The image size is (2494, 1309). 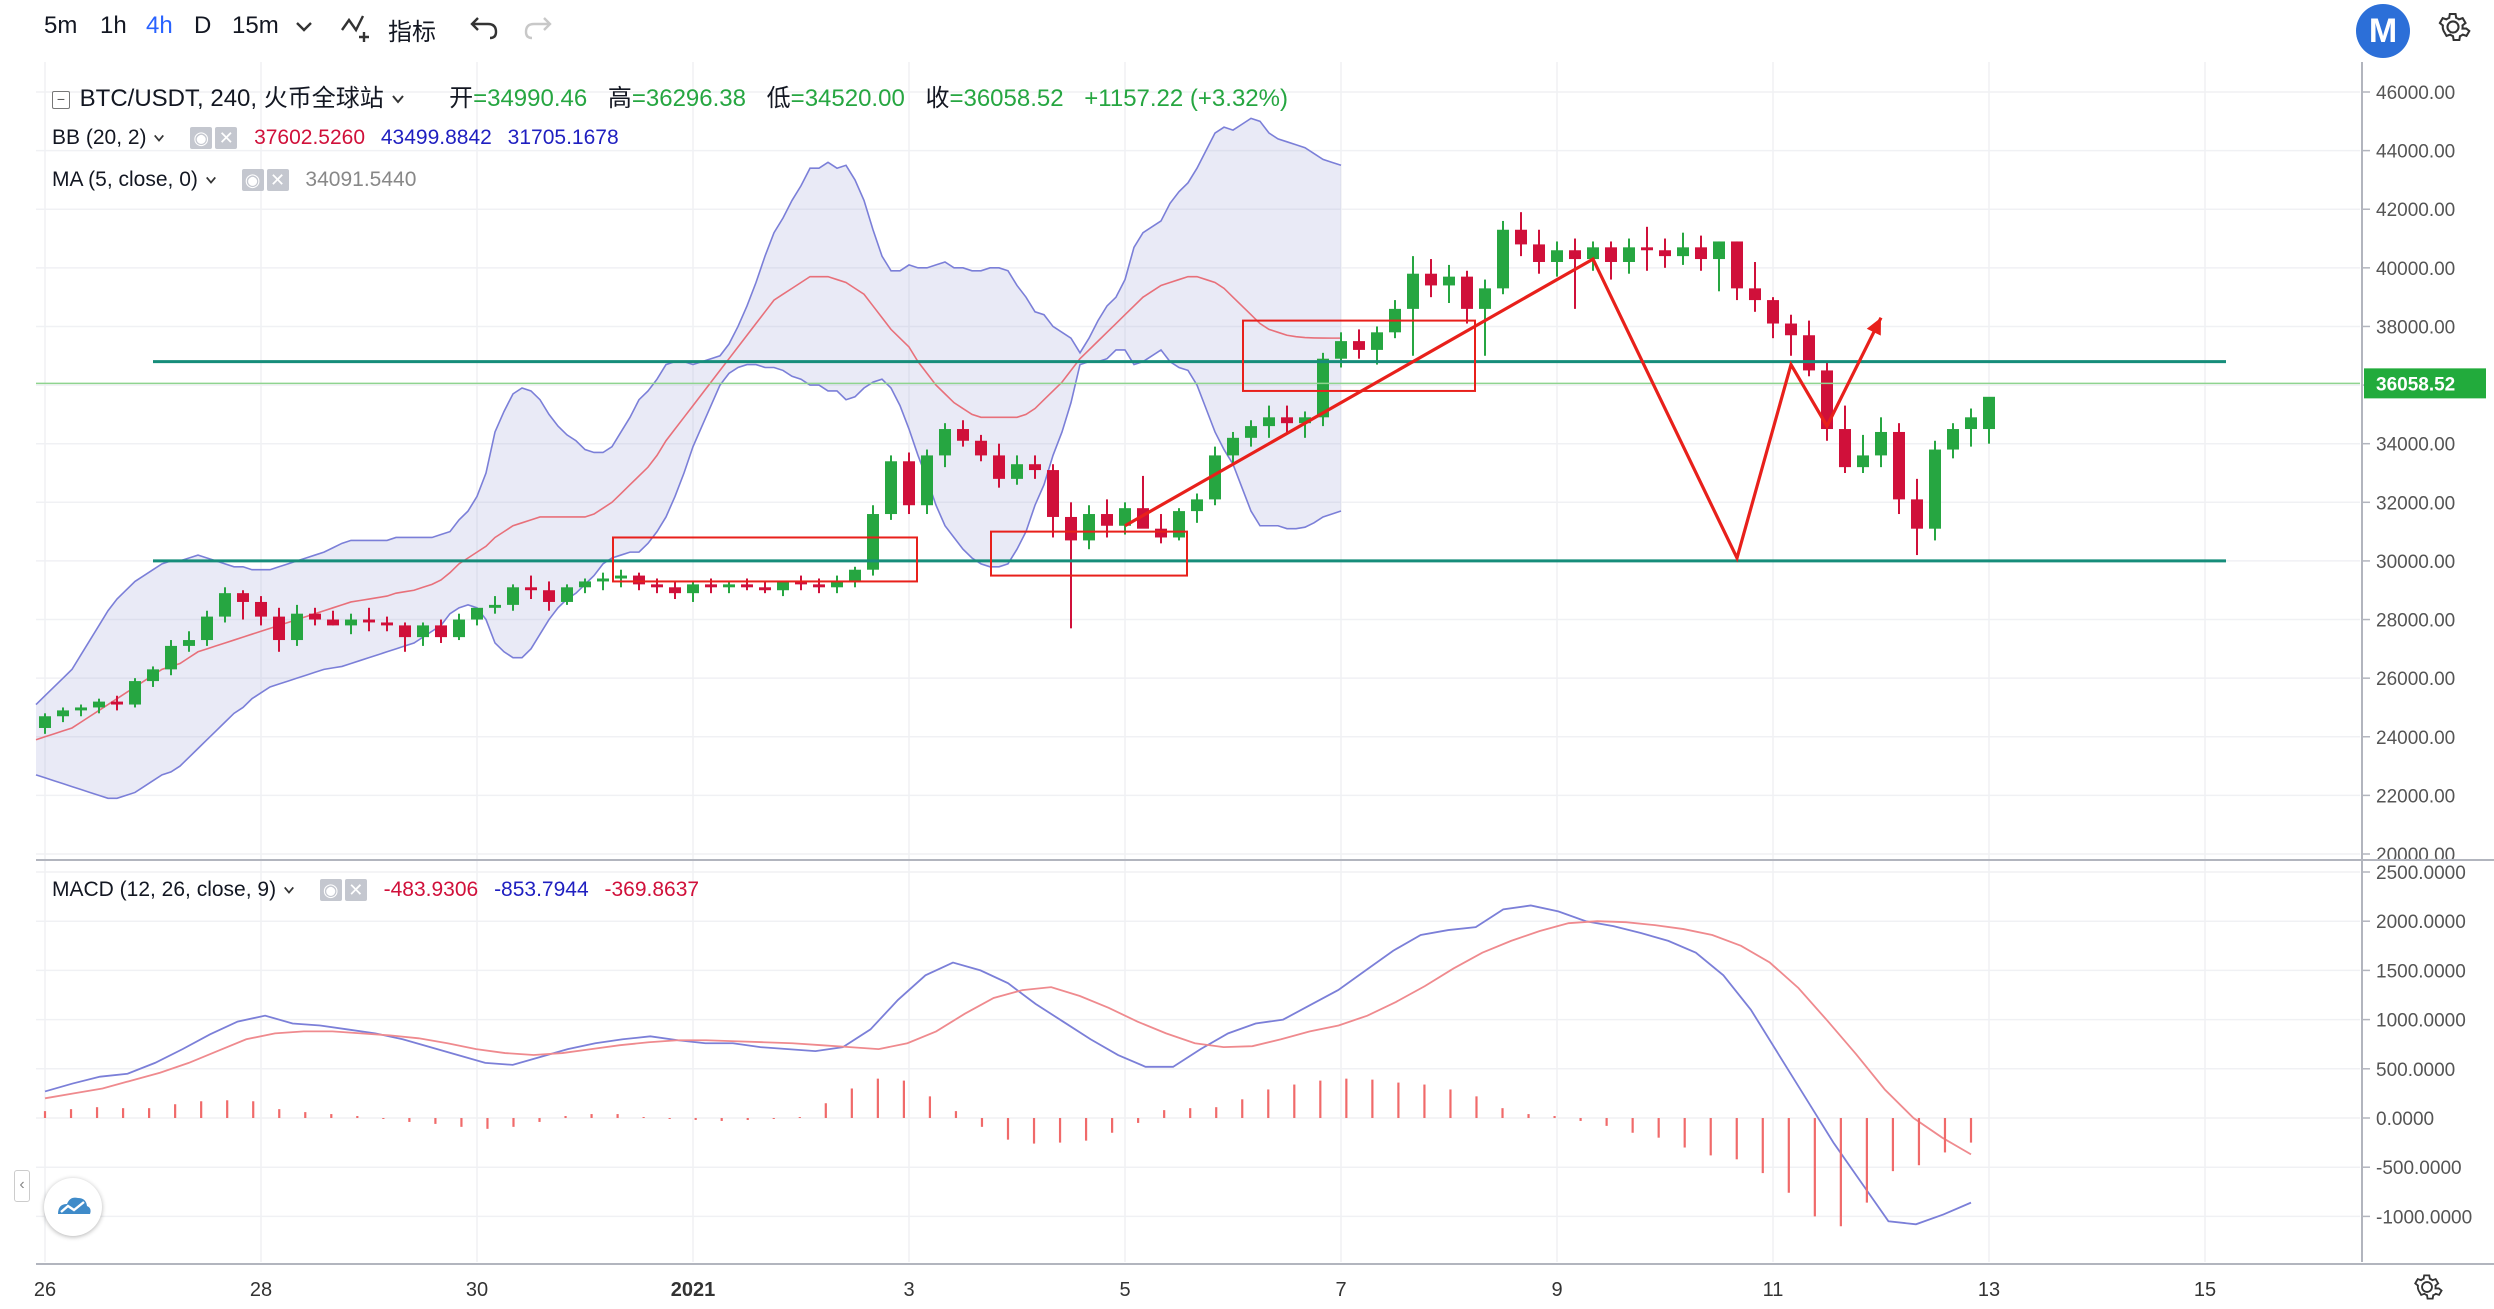 I want to click on time-tick-label: 9, so click(x=1556, y=1290).